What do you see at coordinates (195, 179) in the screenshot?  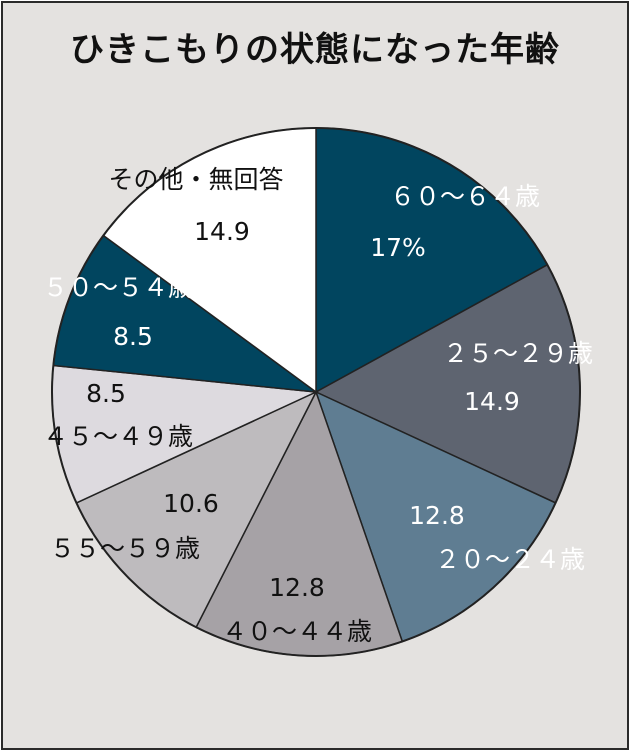 I see `slice-name-label: その他・無回答` at bounding box center [195, 179].